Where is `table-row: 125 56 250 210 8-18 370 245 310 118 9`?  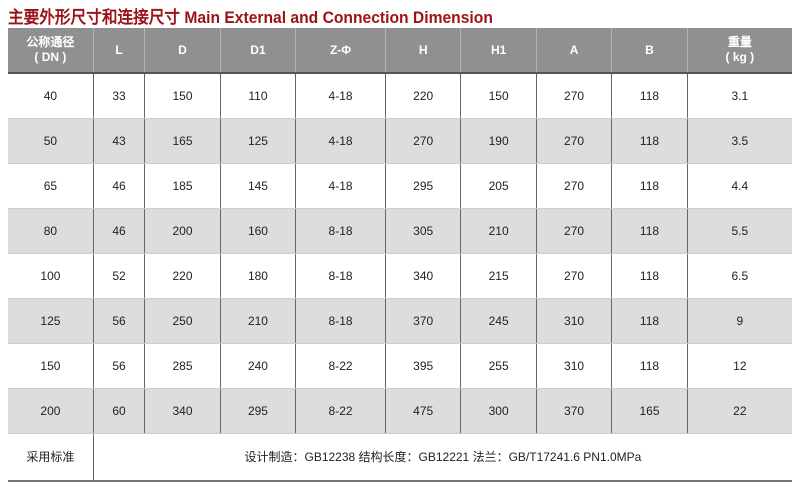 table-row: 125 56 250 210 8-18 370 245 310 118 9 is located at coordinates (400, 321).